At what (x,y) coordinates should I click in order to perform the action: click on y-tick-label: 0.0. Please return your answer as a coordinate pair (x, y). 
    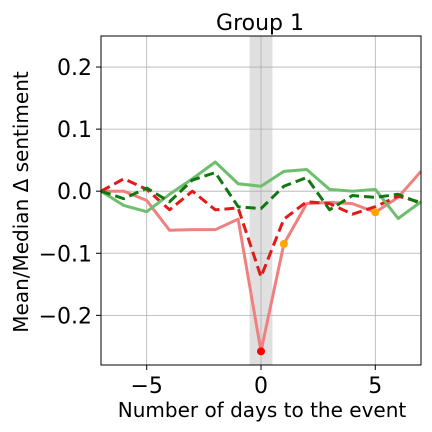
    Looking at the image, I should click on (74, 192).